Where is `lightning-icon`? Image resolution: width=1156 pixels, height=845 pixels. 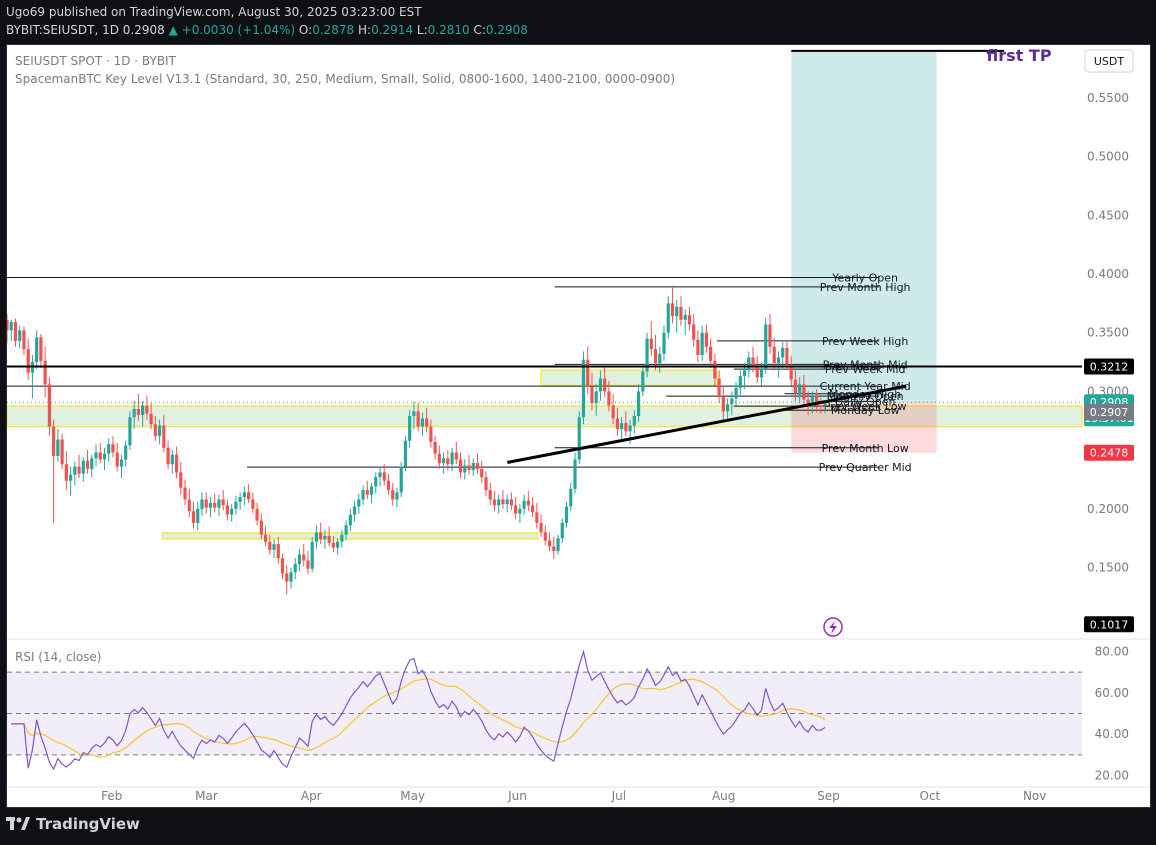 lightning-icon is located at coordinates (833, 627).